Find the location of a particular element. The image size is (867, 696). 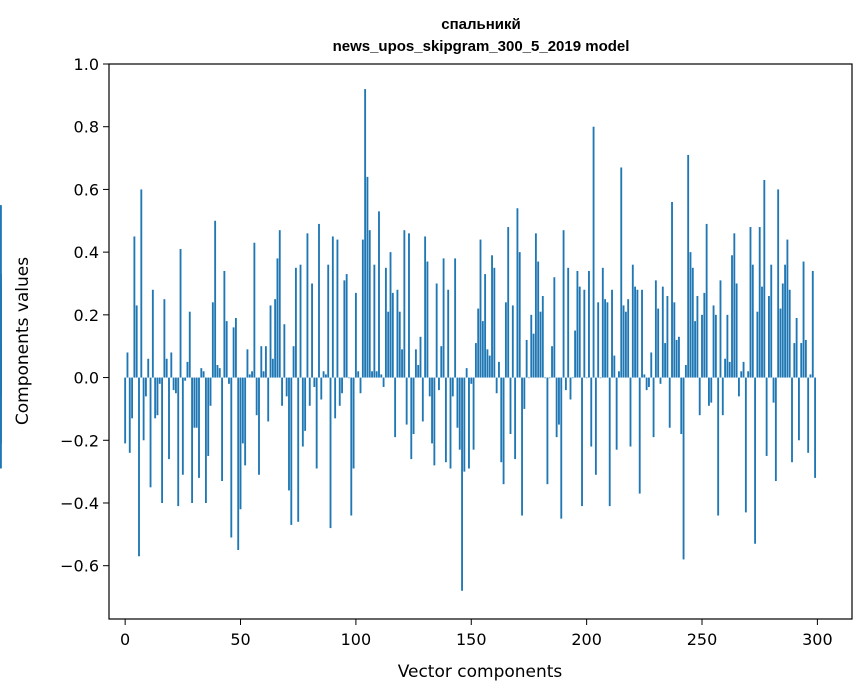

y-tick-label: −0.6 is located at coordinates (79, 566).